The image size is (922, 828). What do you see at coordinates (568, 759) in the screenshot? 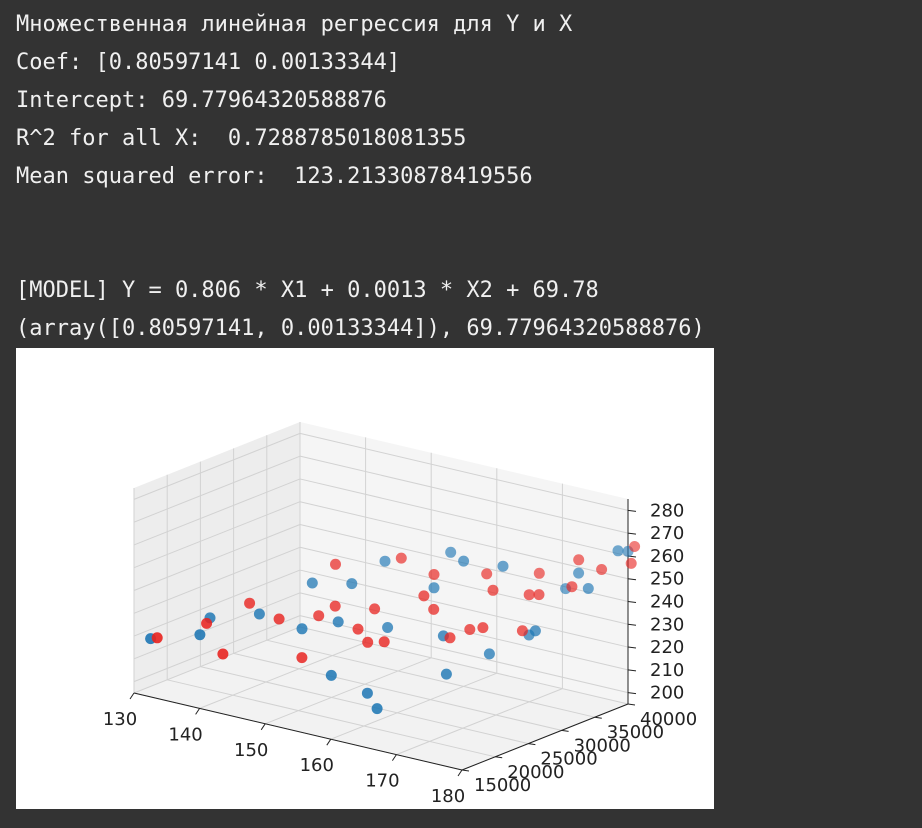
I see `y-tick-label: 25000` at bounding box center [568, 759].